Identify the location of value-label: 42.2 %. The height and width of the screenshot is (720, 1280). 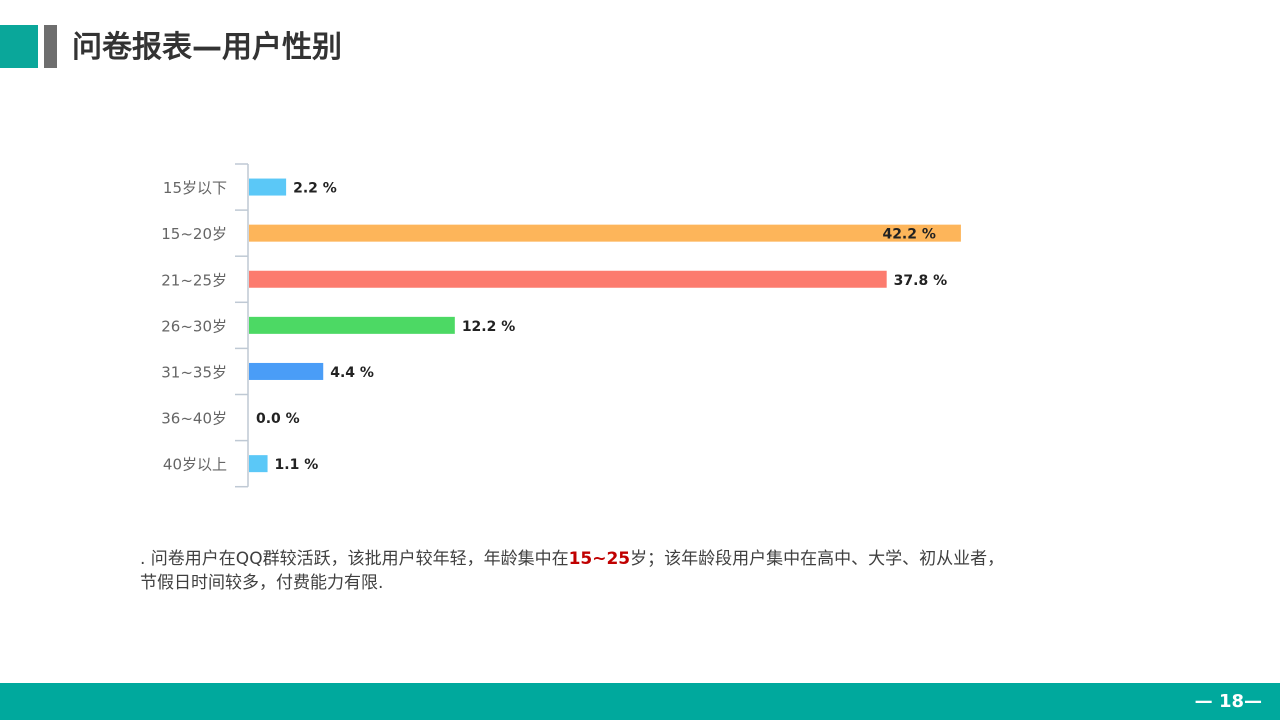
(908, 235).